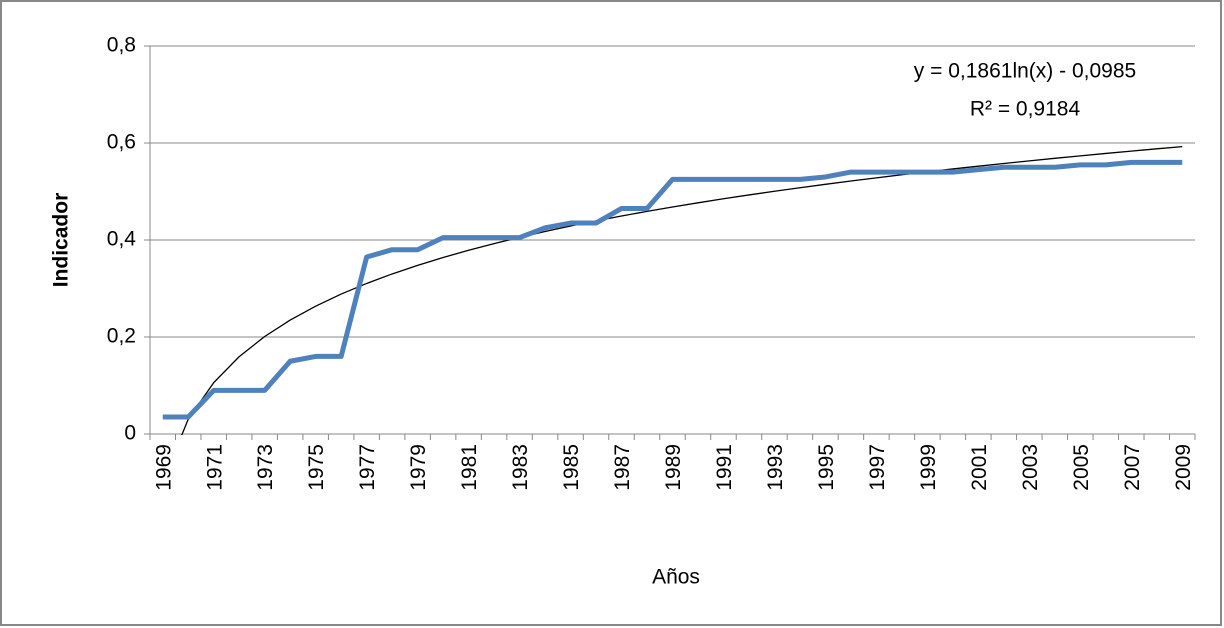 This screenshot has height=628, width=1224. I want to click on trend-equation: y = 0,1861ln(x) - 0,0985, so click(1025, 71).